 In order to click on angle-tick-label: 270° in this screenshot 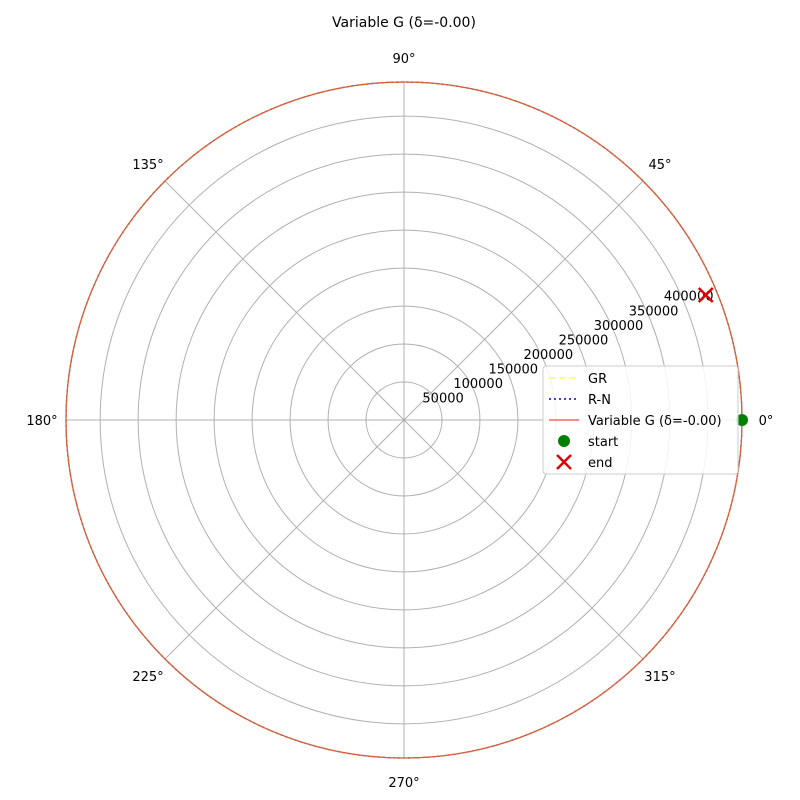, I will do `click(403, 783)`.